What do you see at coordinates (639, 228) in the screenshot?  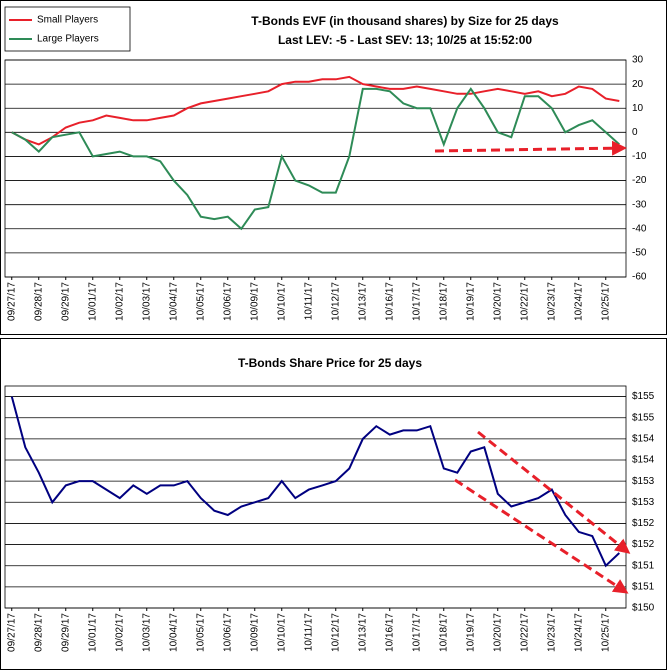 I see `y-tick-label: -40` at bounding box center [639, 228].